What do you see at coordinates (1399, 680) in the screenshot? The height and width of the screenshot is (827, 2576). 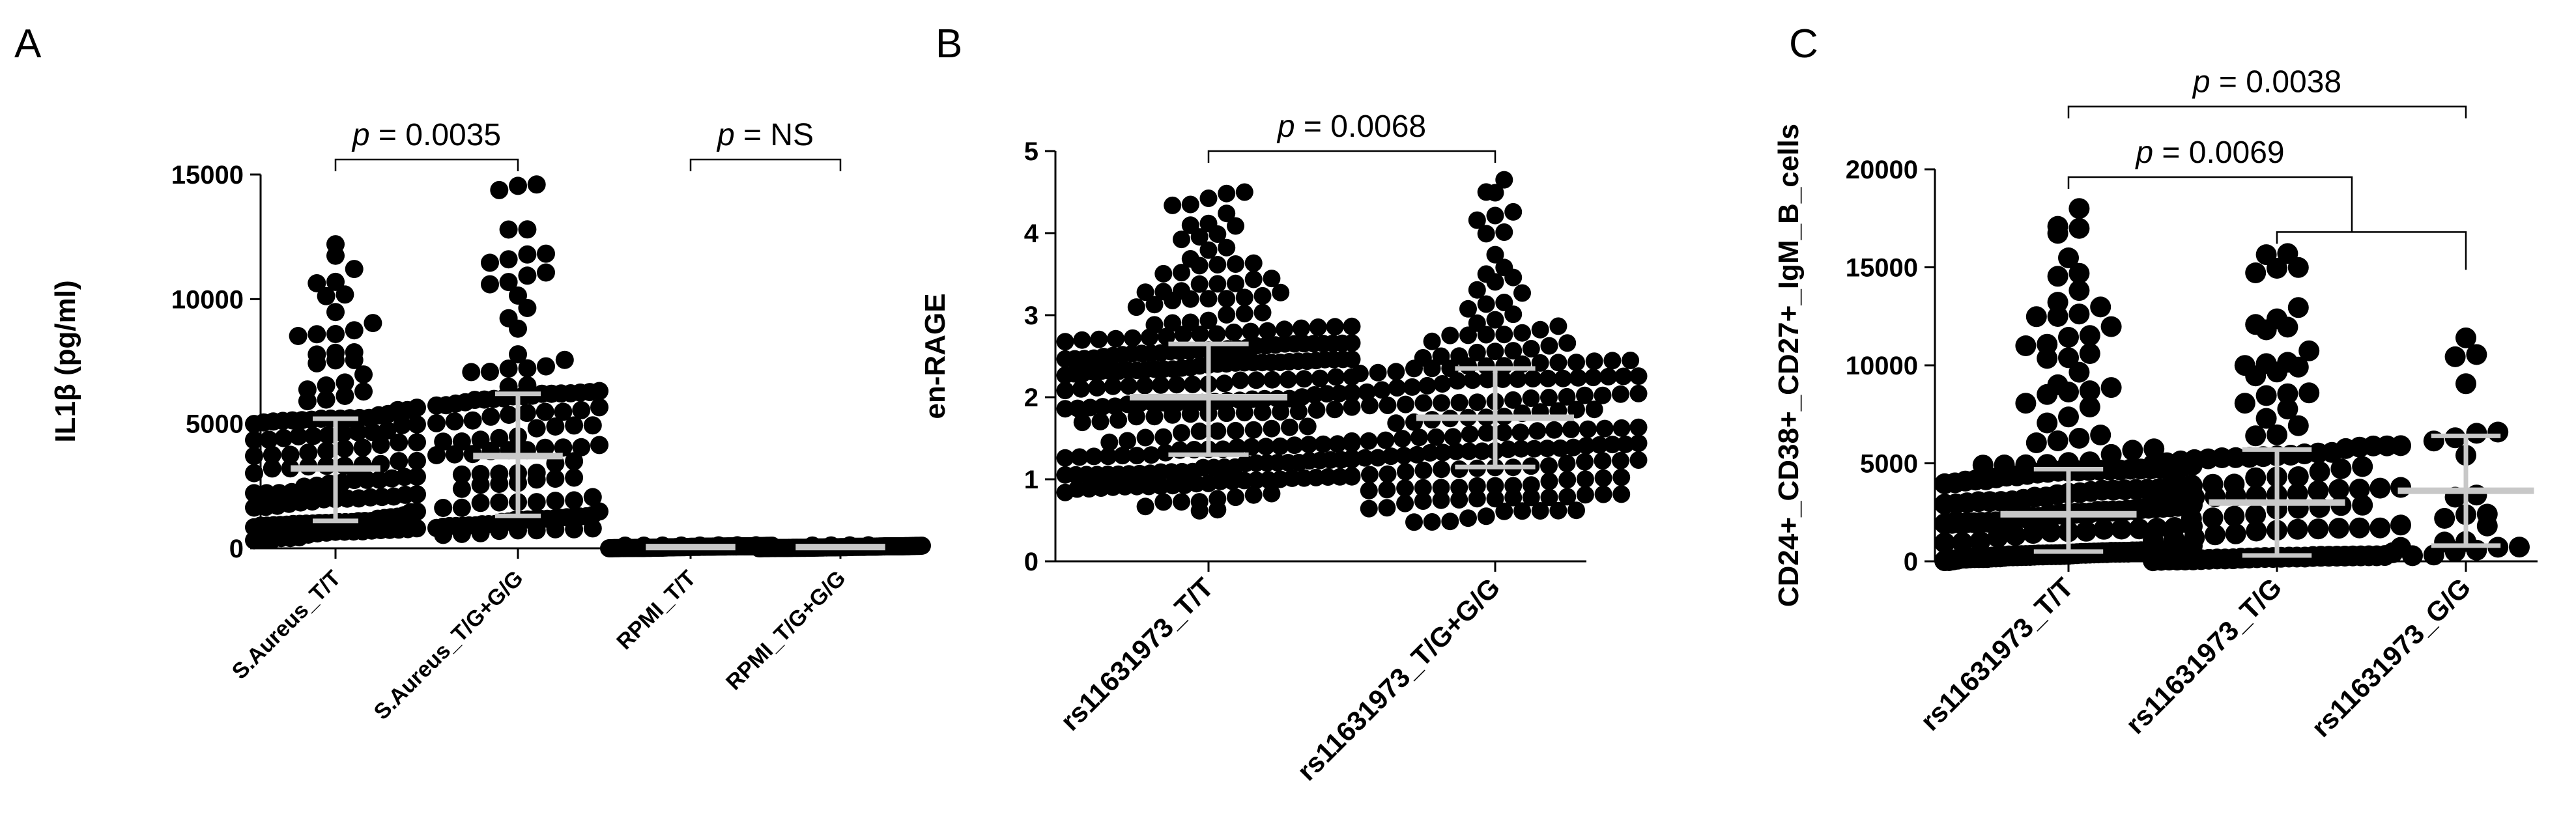 I see `x-tick-label: rs11631973_T/G+G/G` at bounding box center [1399, 680].